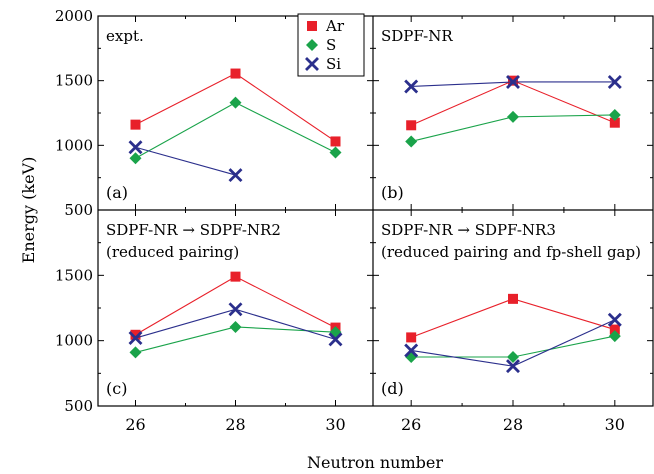 This screenshot has height=474, width=654. Describe the element at coordinates (312, 64) in the screenshot. I see `legend-marker-si` at that location.